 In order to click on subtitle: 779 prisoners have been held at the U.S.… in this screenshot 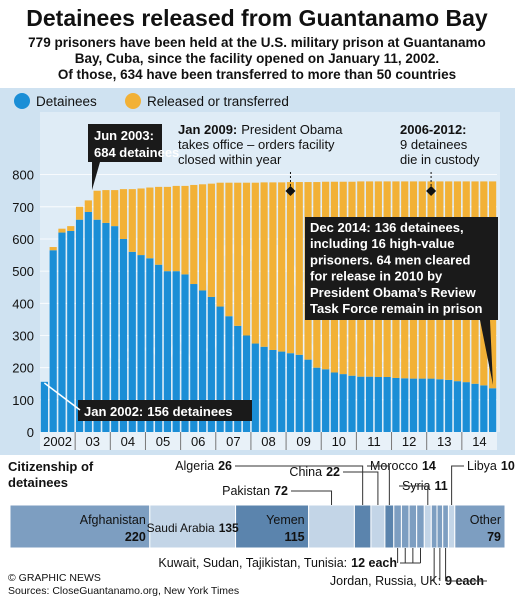, I will do `click(257, 42)`.